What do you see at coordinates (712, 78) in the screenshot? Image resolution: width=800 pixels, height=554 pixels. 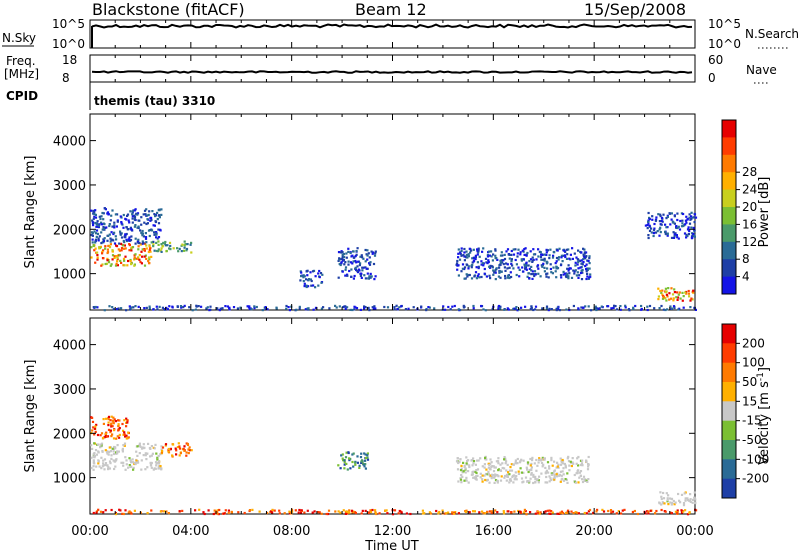 I see `nave-tick-bottom: 0` at bounding box center [712, 78].